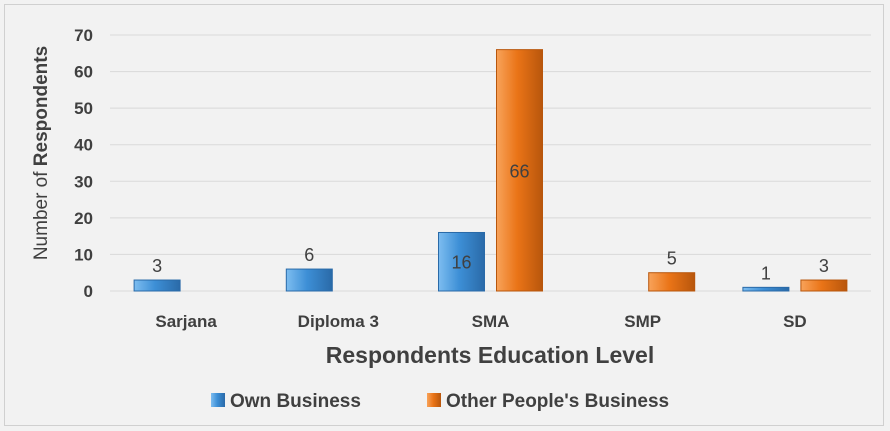  Describe the element at coordinates (186, 321) in the screenshot. I see `x-tick-label: Sarjana` at that location.